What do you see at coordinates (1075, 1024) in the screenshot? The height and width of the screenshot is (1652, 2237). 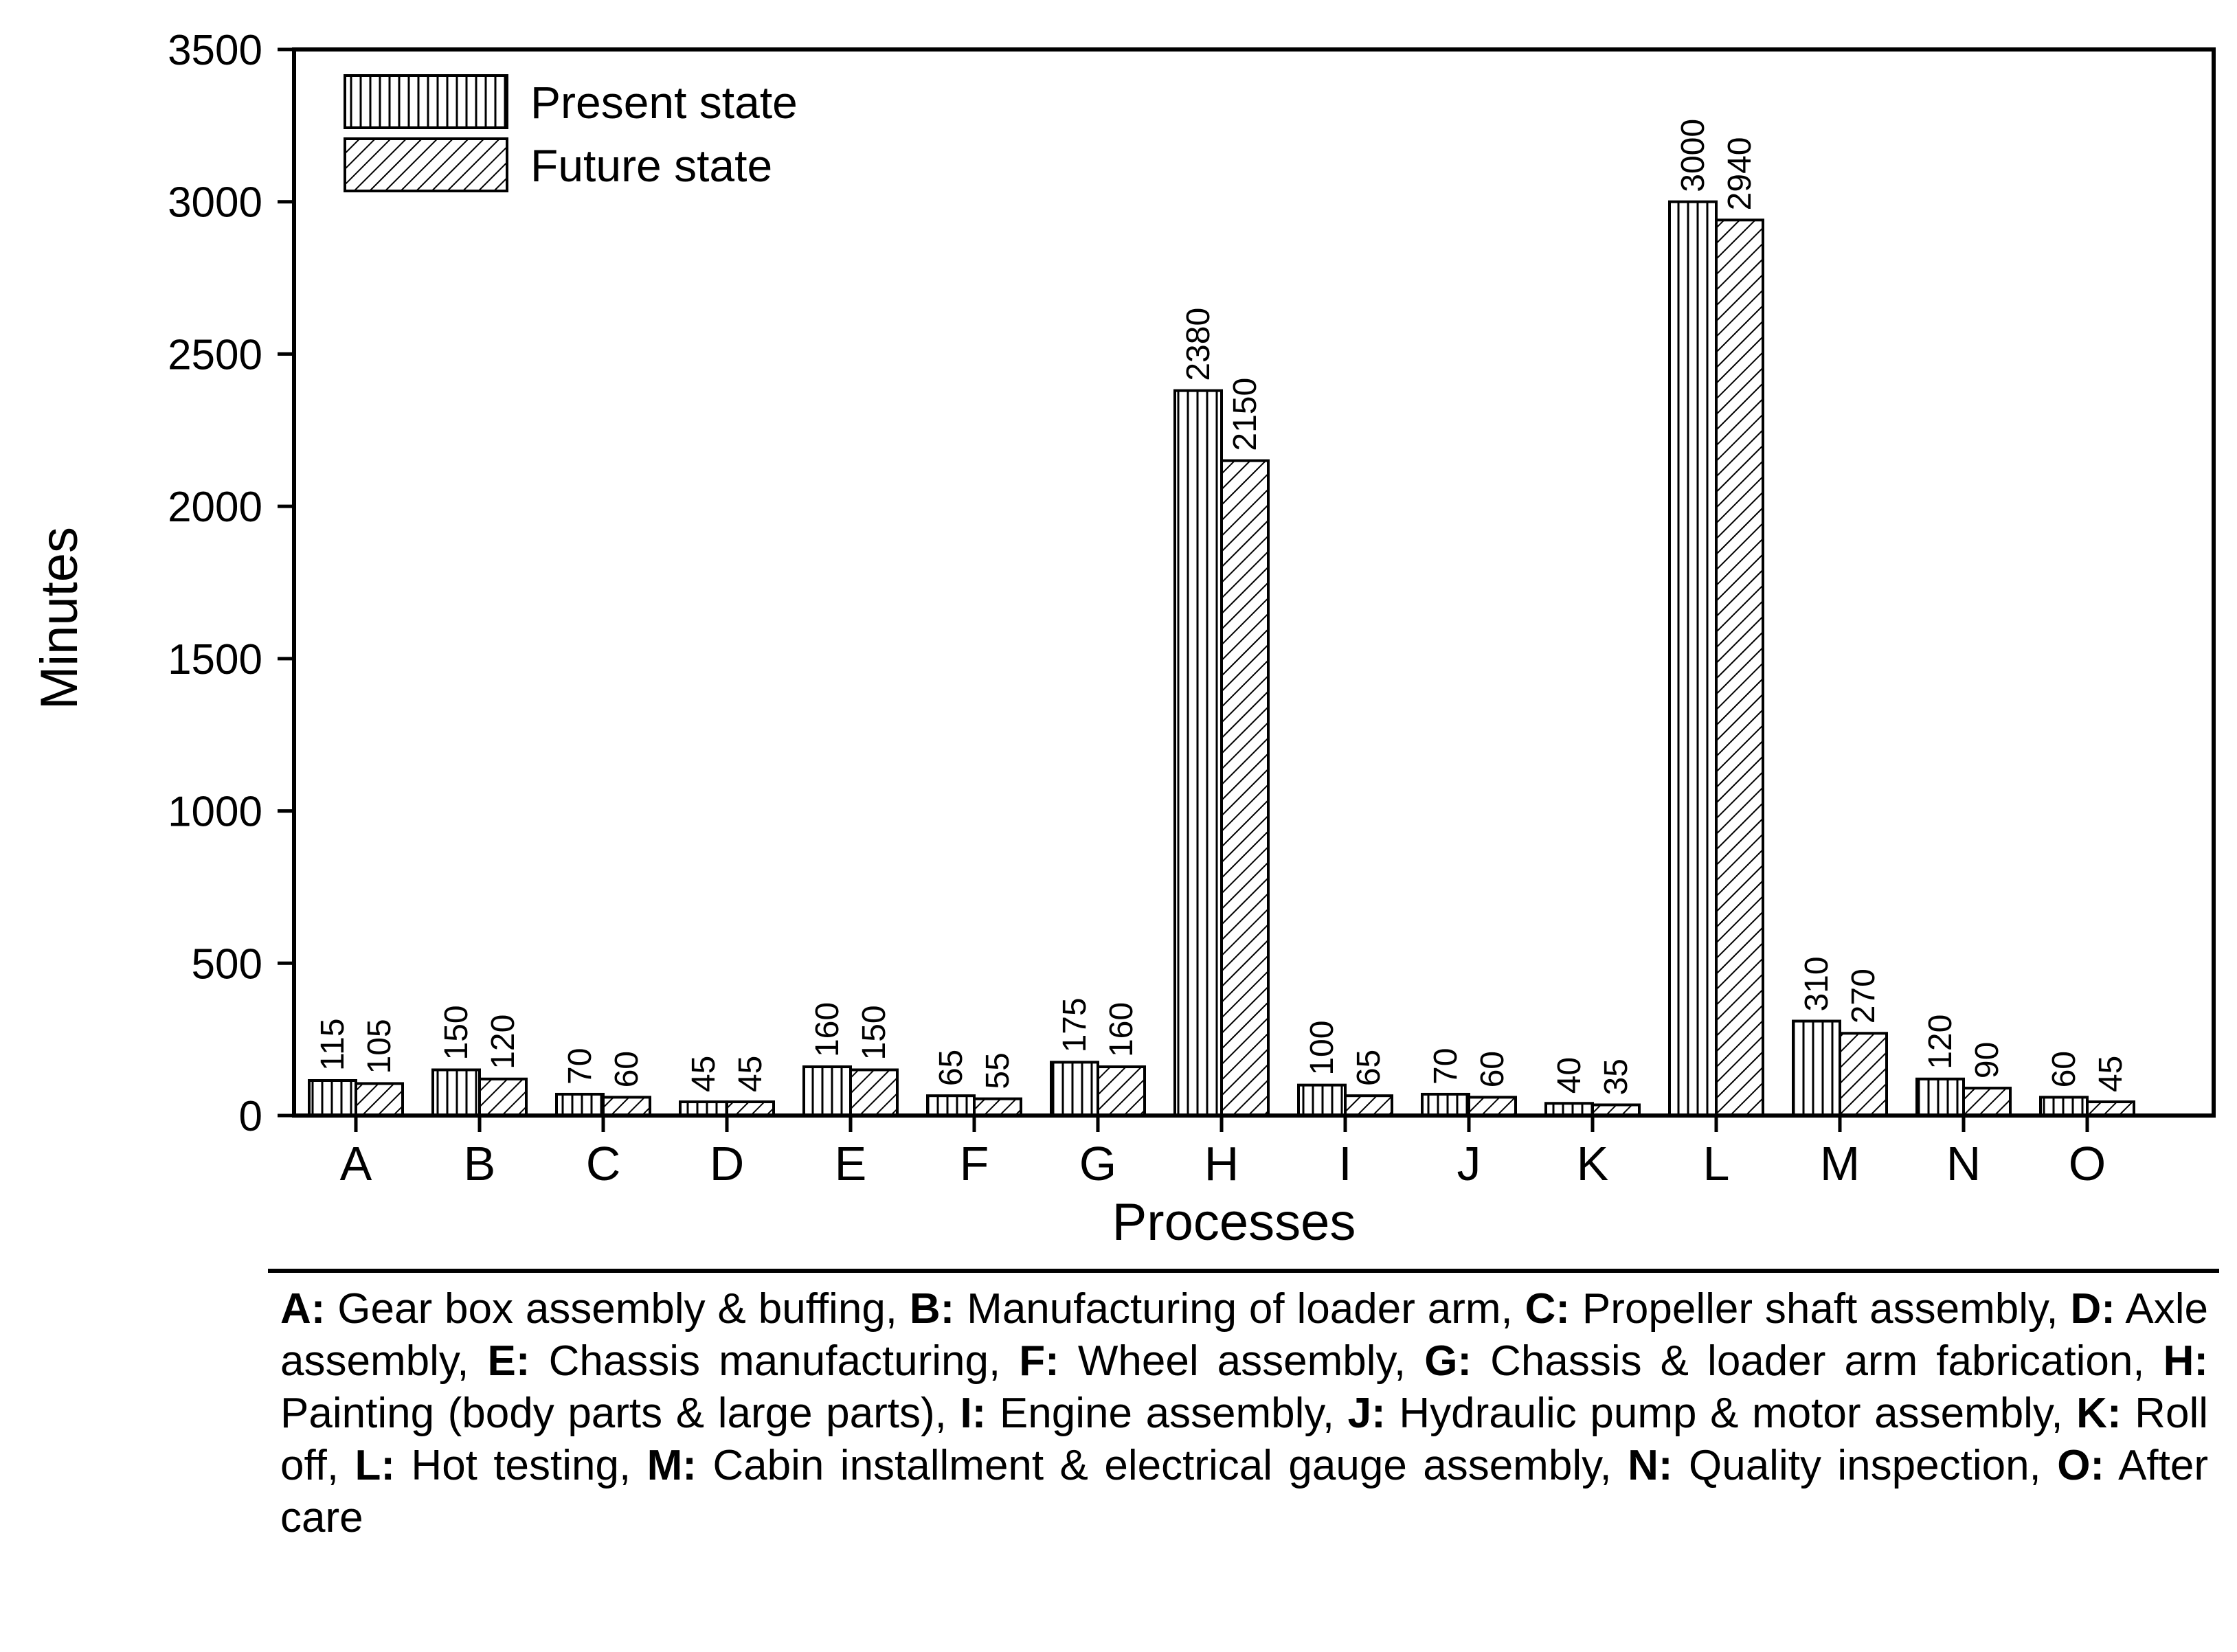 I see `data-label-present-g: 175` at bounding box center [1075, 1024].